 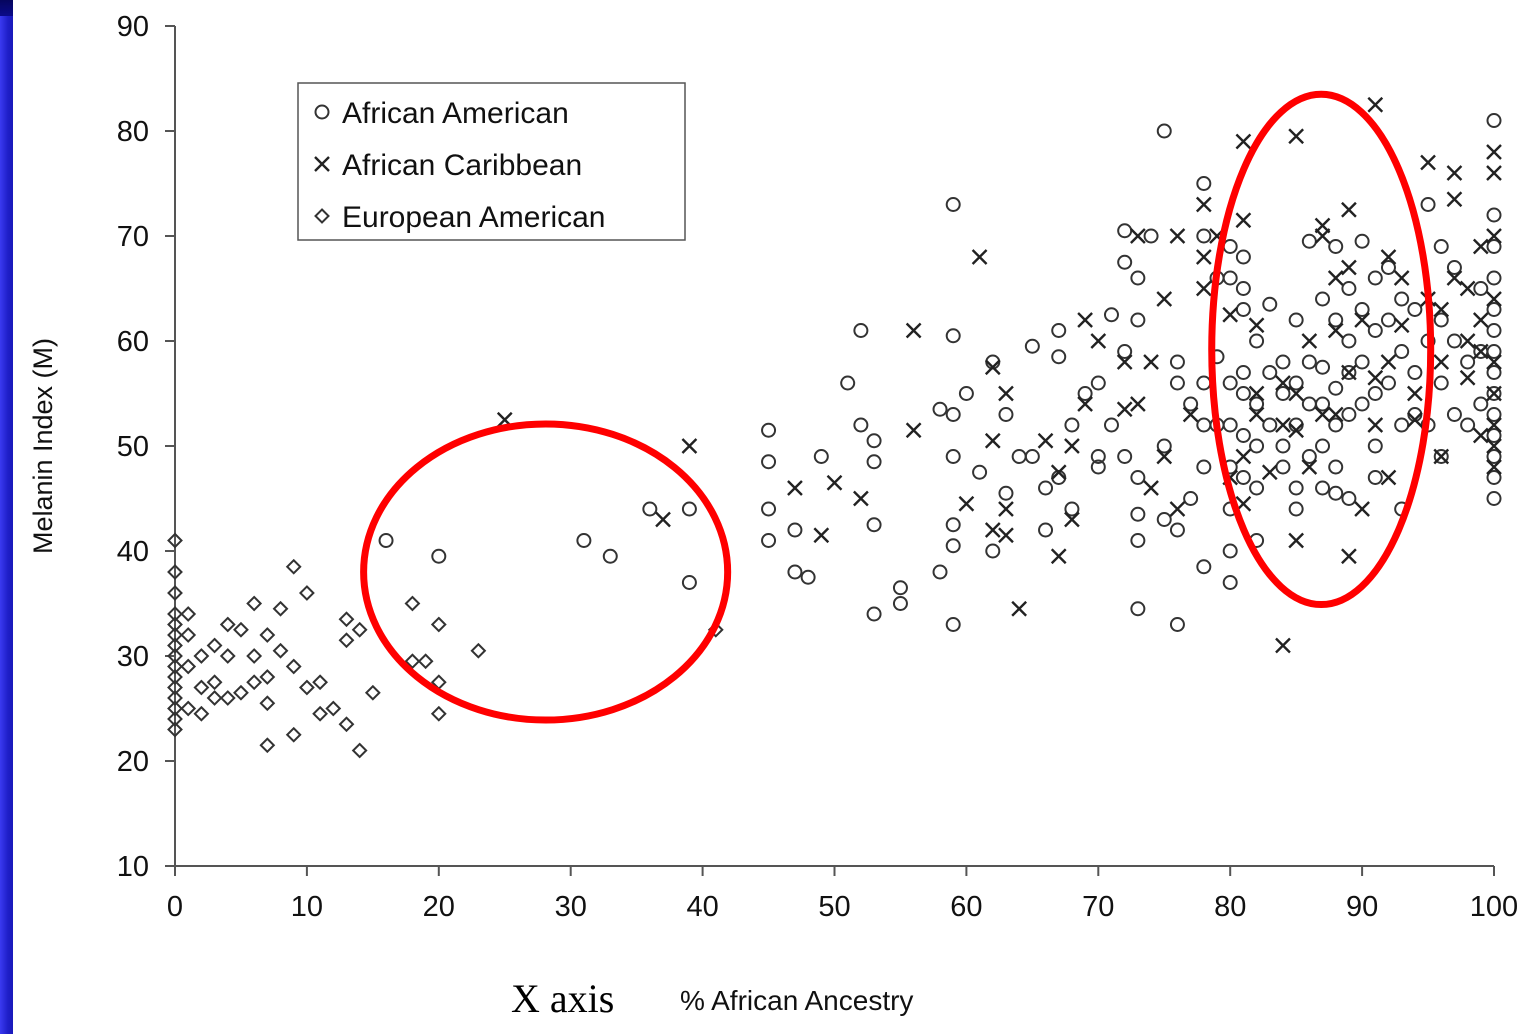 What do you see at coordinates (322, 216) in the screenshot?
I see `legend-diamond-icon` at bounding box center [322, 216].